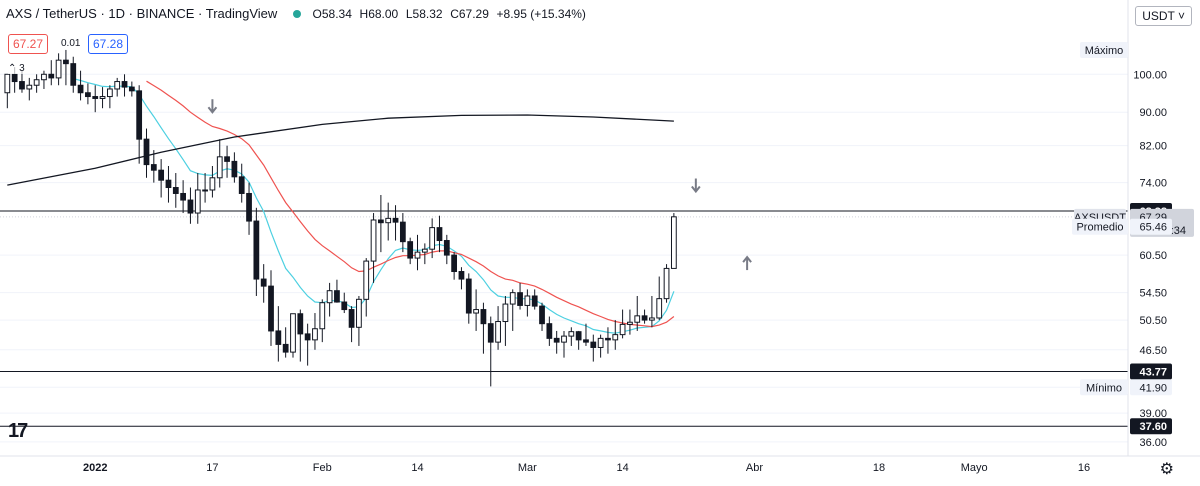  Describe the element at coordinates (16, 68) in the screenshot. I see `indicator-collapse-icon: ⌃ 3` at that location.